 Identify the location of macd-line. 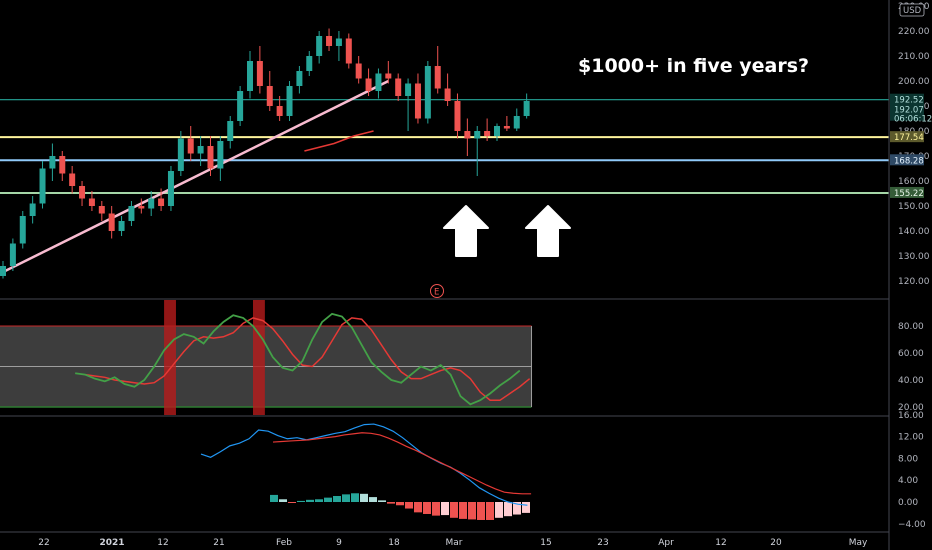
(364, 464).